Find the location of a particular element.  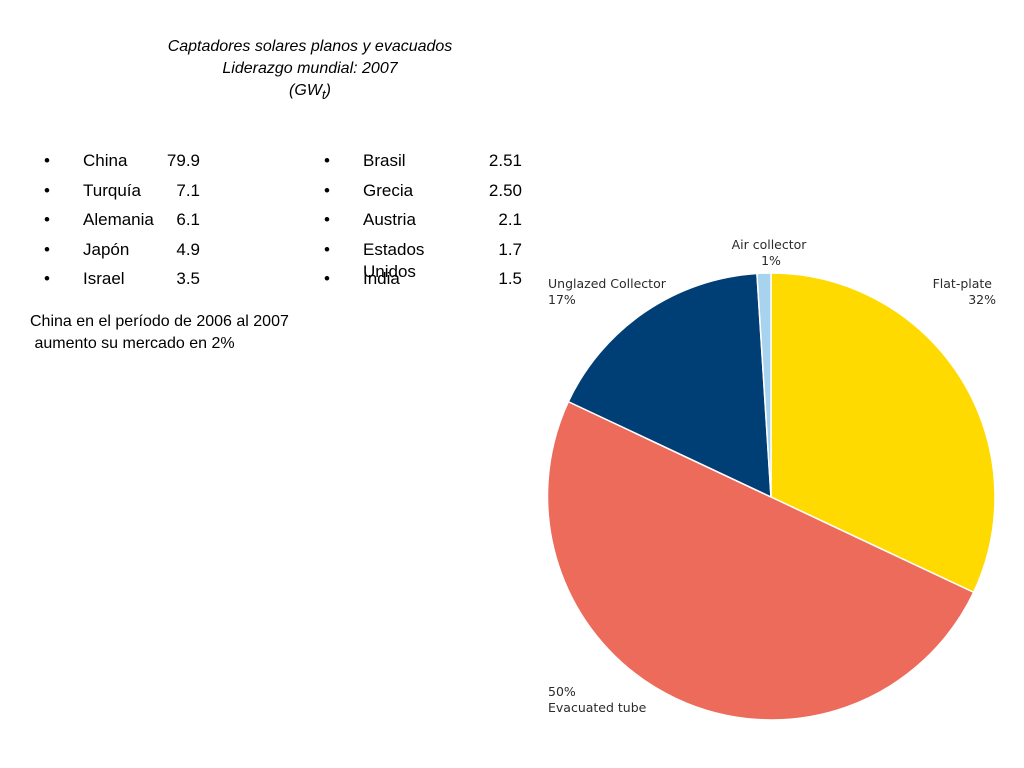

country-name: India is located at coordinates (381, 278).